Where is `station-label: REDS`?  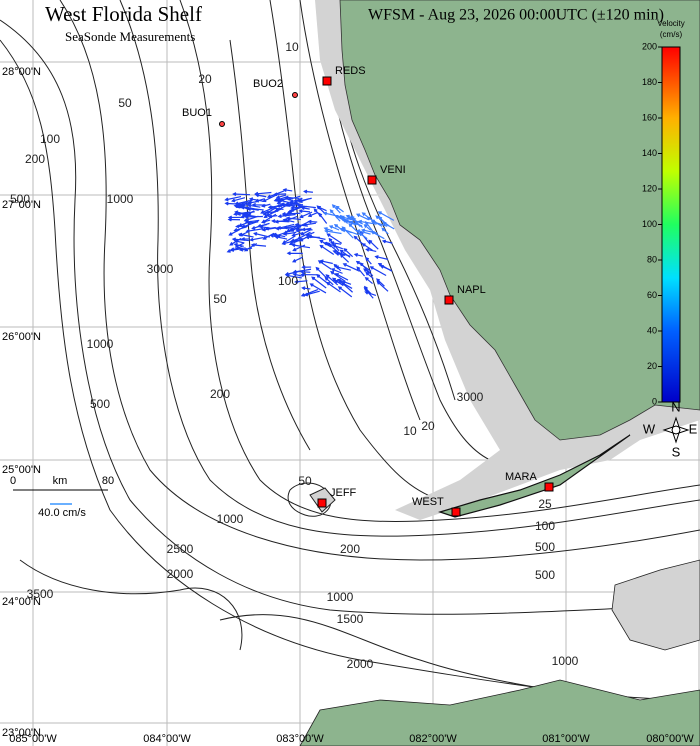
station-label: REDS is located at coordinates (350, 71).